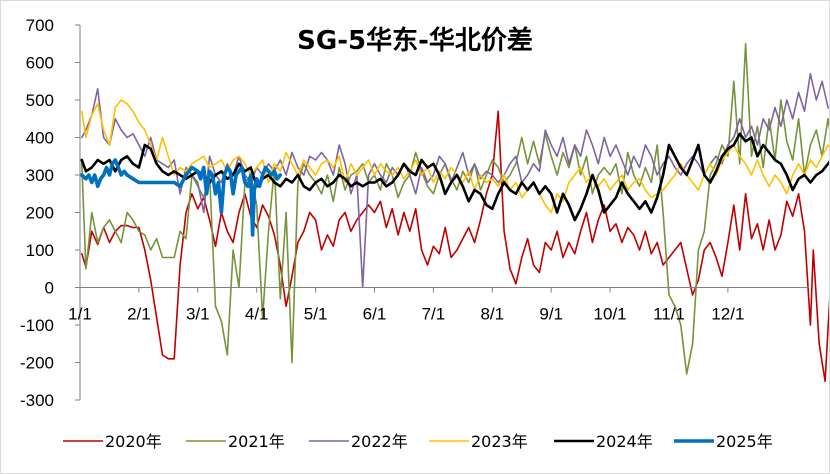  What do you see at coordinates (727, 314) in the screenshot?
I see `x-tick-label: 12/1` at bounding box center [727, 314].